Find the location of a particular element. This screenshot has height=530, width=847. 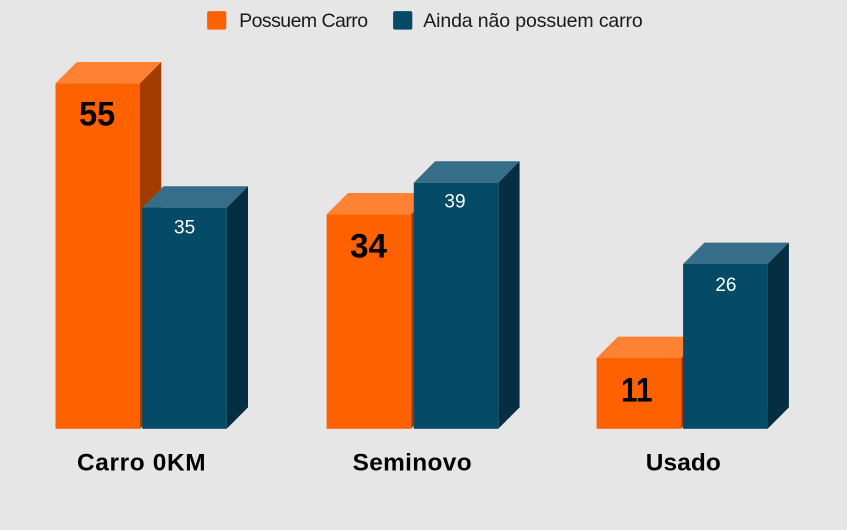

svg-text: Usado is located at coordinates (683, 463).